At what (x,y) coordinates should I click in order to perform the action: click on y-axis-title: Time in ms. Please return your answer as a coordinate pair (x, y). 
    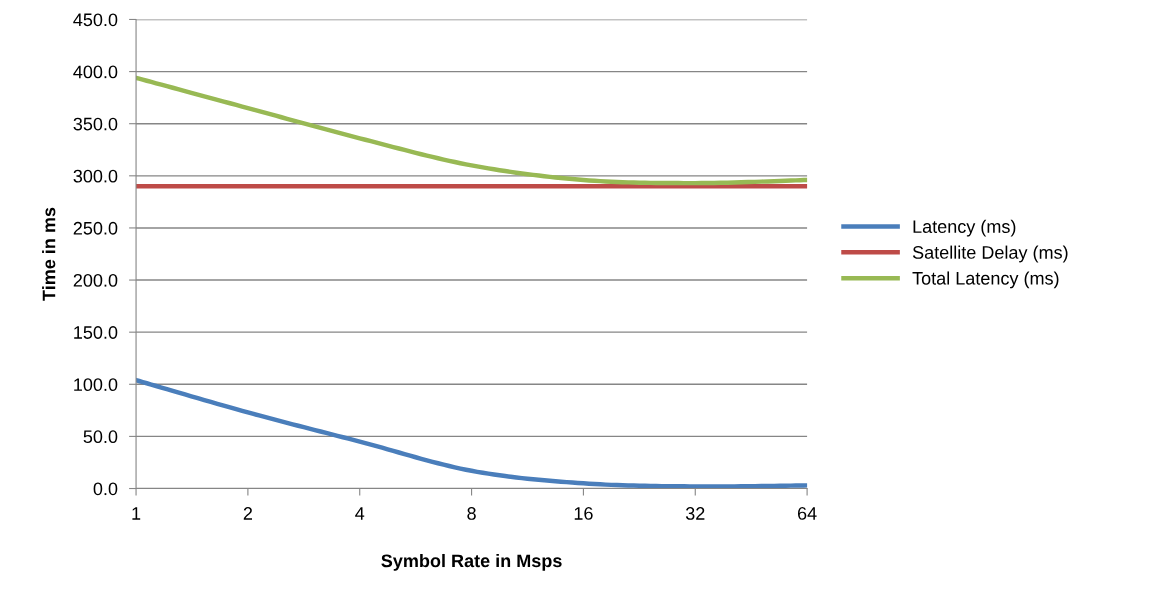
    Looking at the image, I should click on (49, 254).